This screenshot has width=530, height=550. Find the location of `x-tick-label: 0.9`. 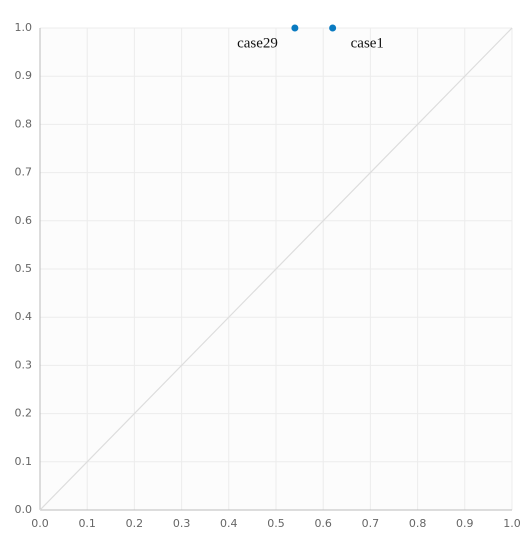

x-tick-label: 0.9 is located at coordinates (465, 523).